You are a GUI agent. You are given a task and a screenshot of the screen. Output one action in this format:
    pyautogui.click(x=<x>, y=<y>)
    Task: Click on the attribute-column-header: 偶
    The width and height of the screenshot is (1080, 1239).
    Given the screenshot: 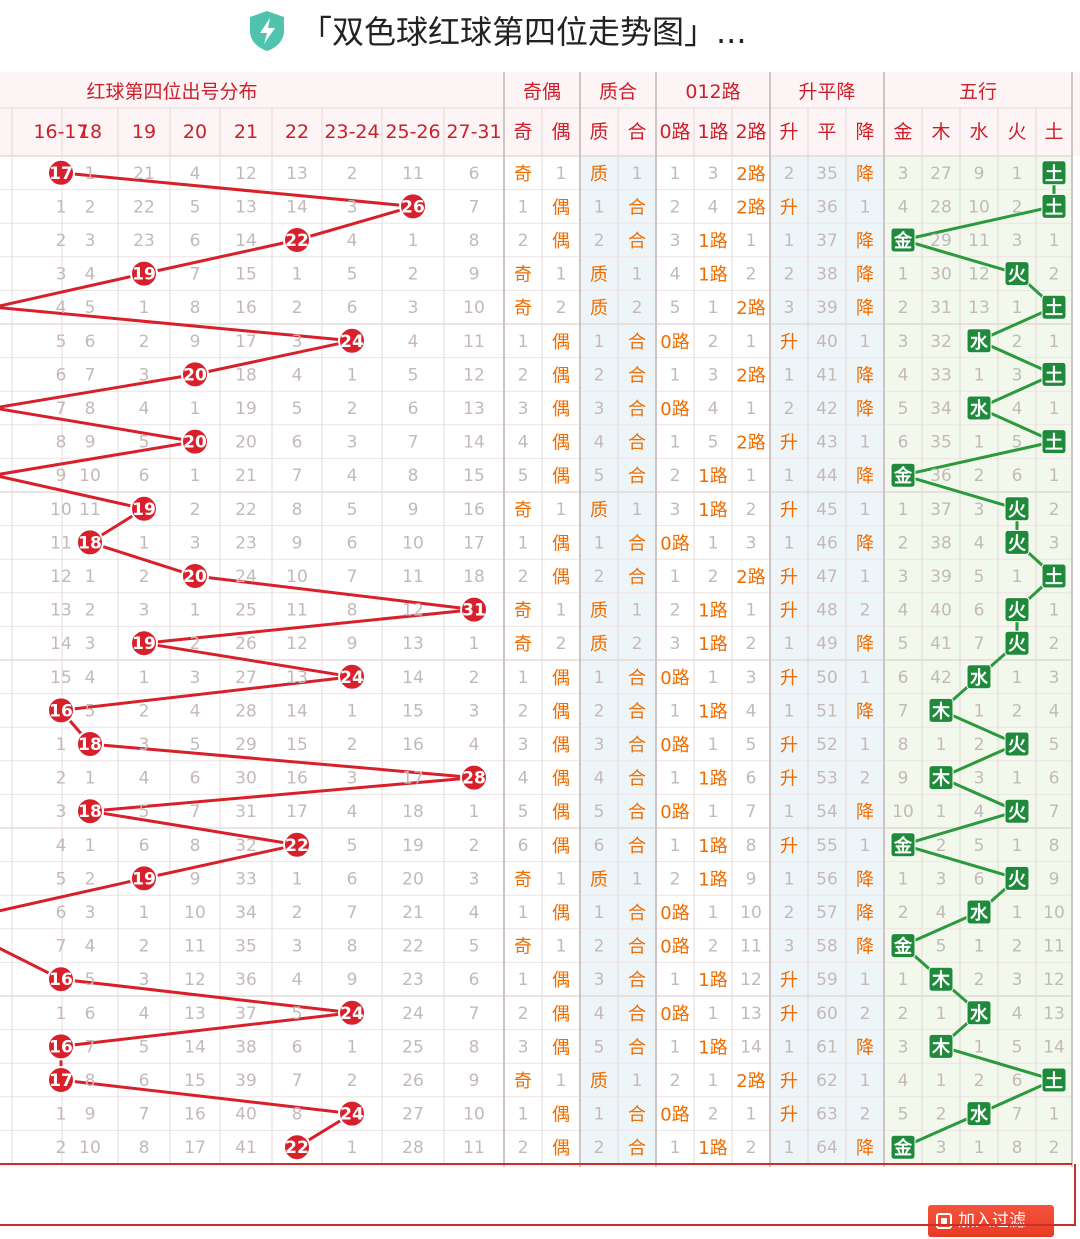 What is the action you would take?
    pyautogui.click(x=560, y=132)
    